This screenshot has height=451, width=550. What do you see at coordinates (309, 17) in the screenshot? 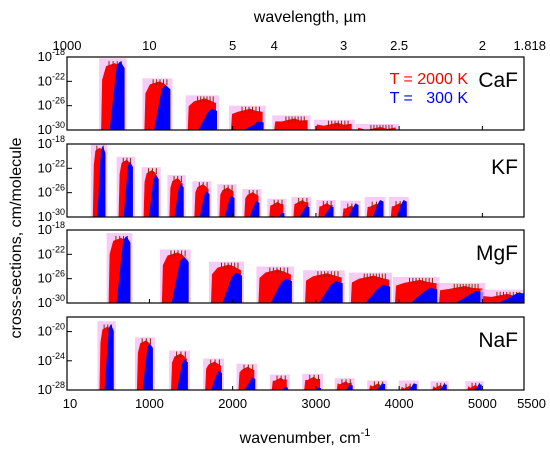
I see `top-axis-label: wavelength, µm` at bounding box center [309, 17].